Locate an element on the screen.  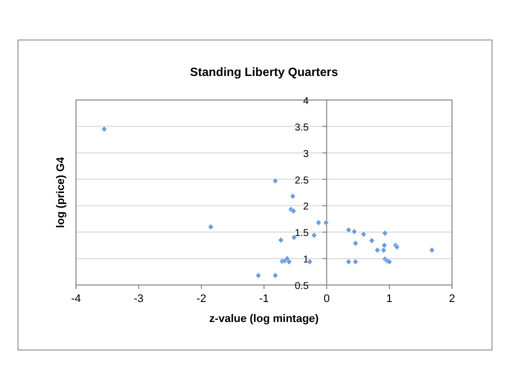
x-tick-label: 0 is located at coordinates (327, 299).